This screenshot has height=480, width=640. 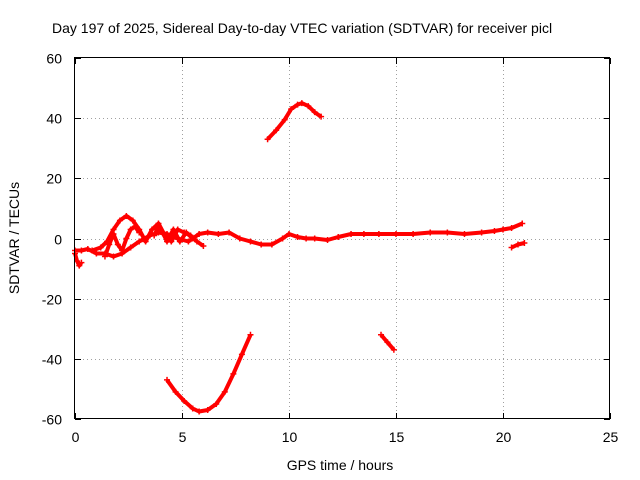 I want to click on series-line-upper-arc, so click(x=294, y=121).